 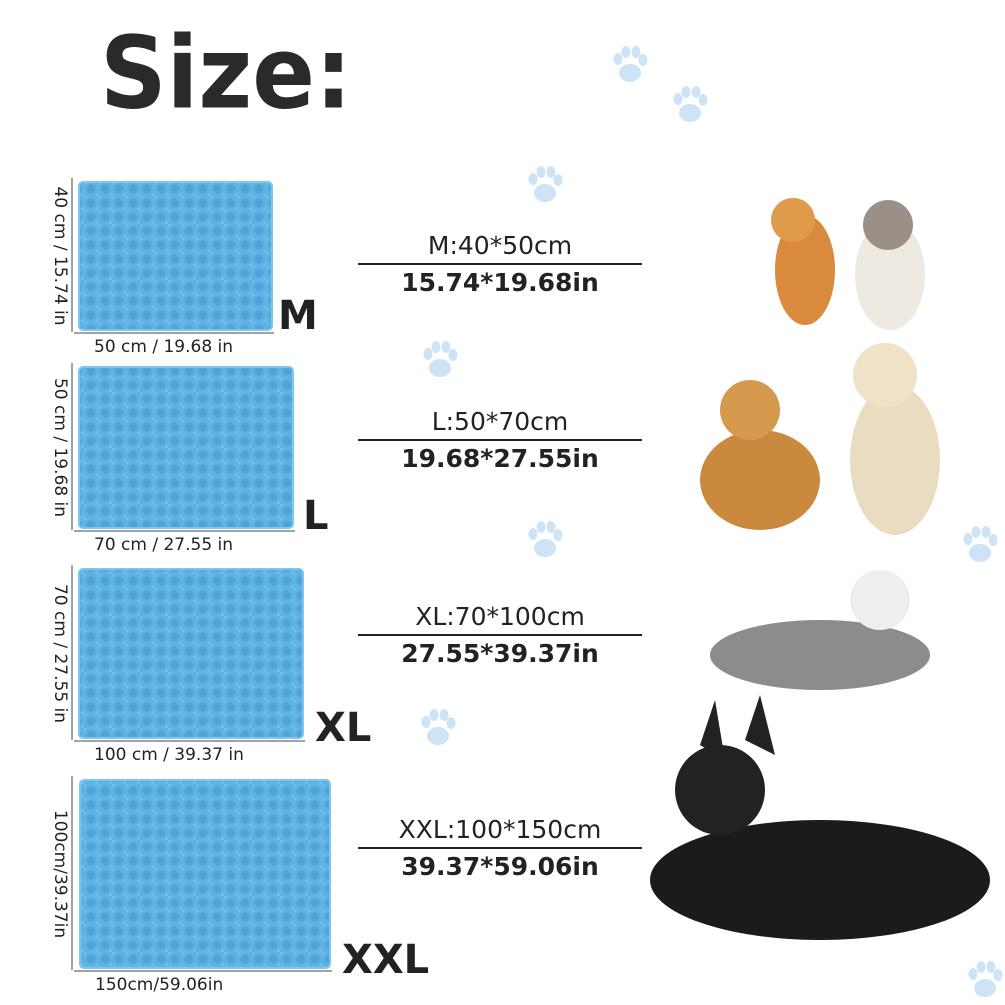 I want to click on imperial: 15.74*19.68in, so click(x=500, y=282).